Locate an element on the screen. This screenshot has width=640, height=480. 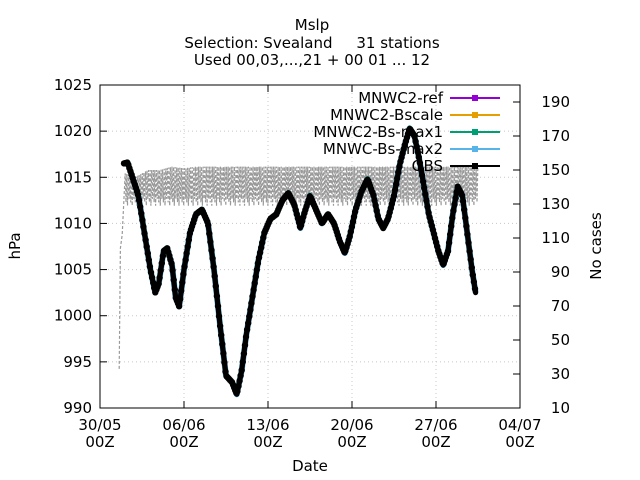
y-axis-label: hPa is located at coordinates (15, 245).